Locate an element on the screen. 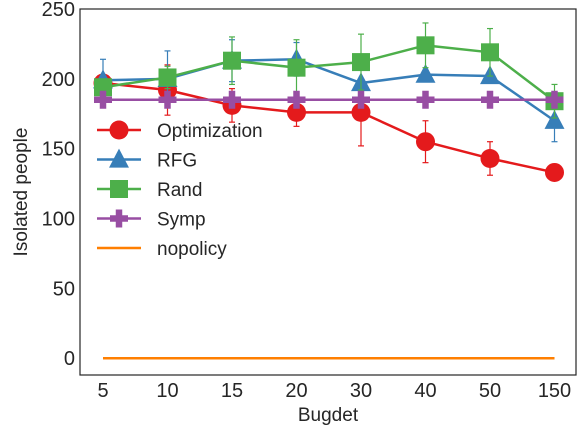  legend-entry-nopolicy: nopolicy is located at coordinates (162, 249).